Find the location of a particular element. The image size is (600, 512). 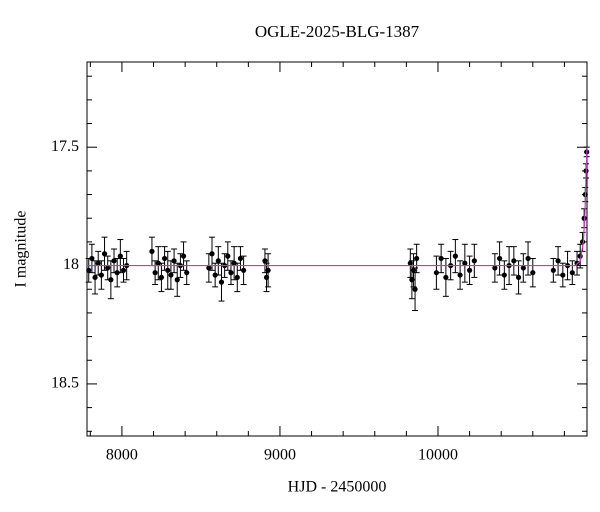

y-axis-label: I magnitude is located at coordinates (21, 249).